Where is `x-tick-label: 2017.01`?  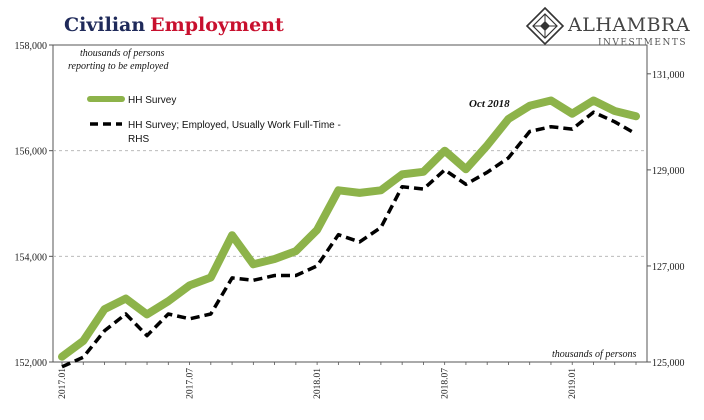 x-tick-label: 2017.01 is located at coordinates (63, 383).